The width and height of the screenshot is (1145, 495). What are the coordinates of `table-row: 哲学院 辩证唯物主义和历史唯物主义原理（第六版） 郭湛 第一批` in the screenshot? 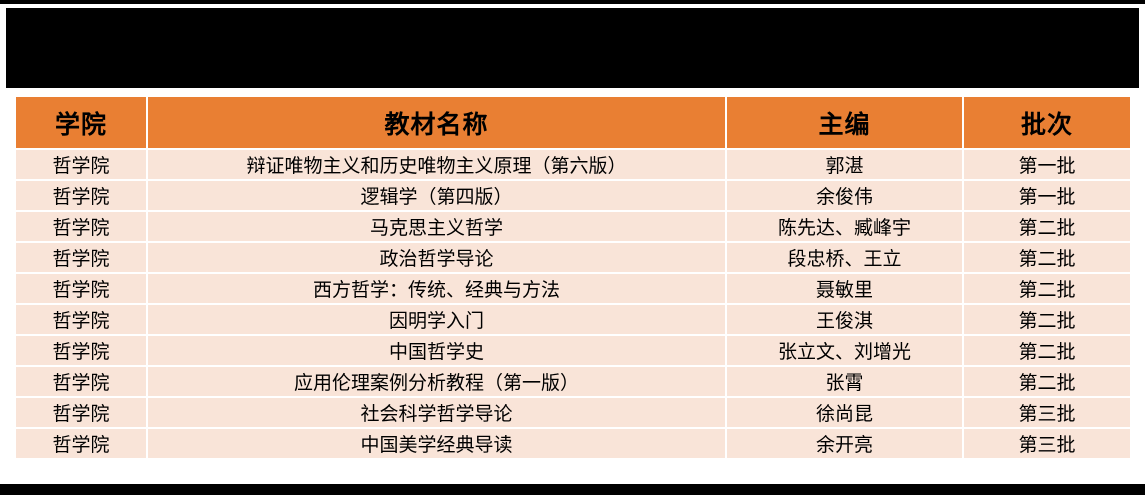 It's located at (573, 164).